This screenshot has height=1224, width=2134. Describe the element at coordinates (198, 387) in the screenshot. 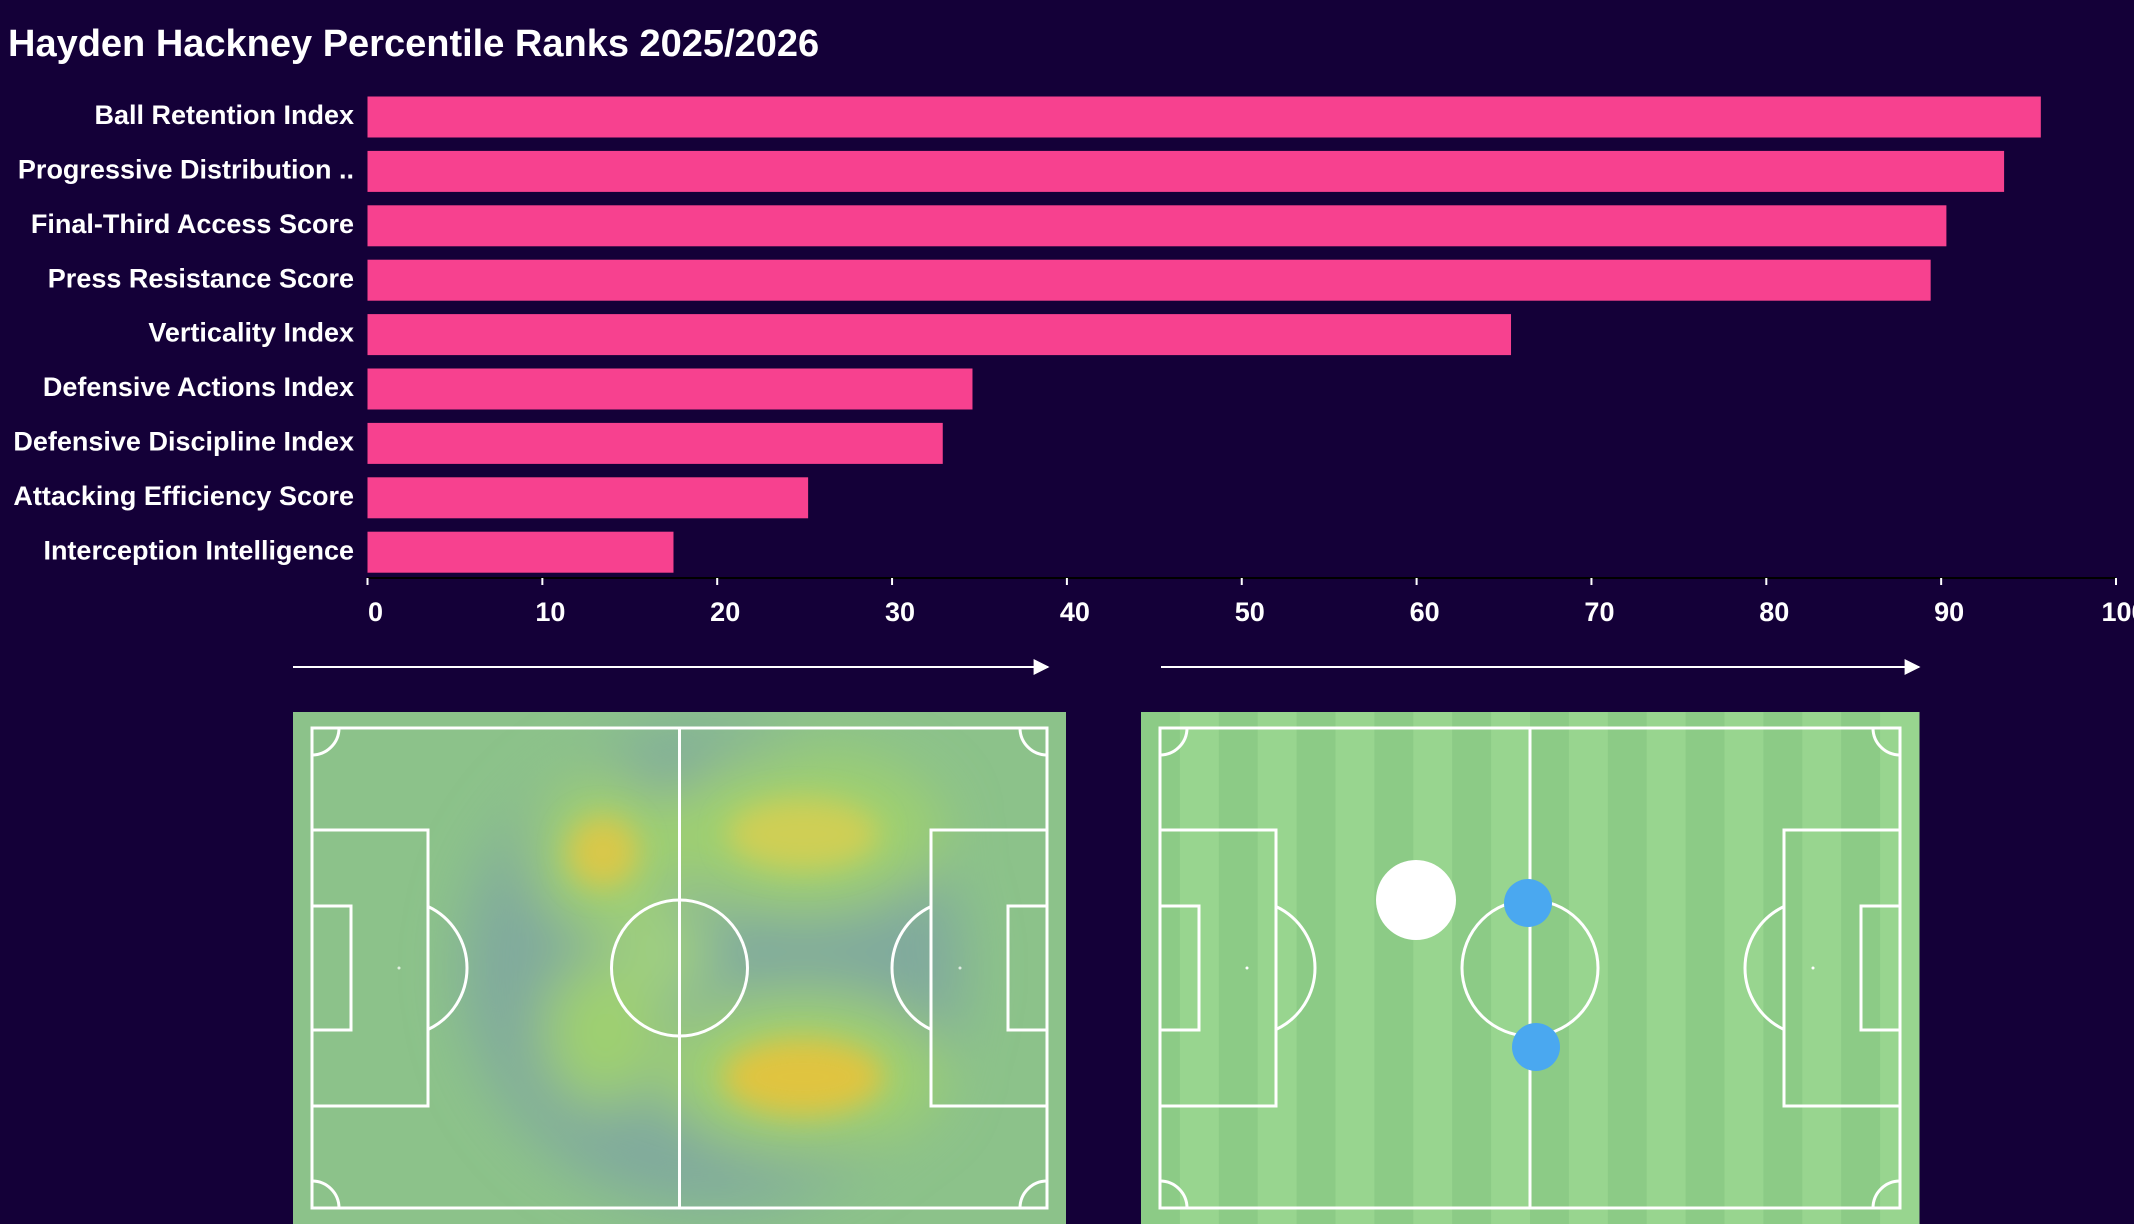

I see `y-tick-label: Defensive Actions Index` at that location.